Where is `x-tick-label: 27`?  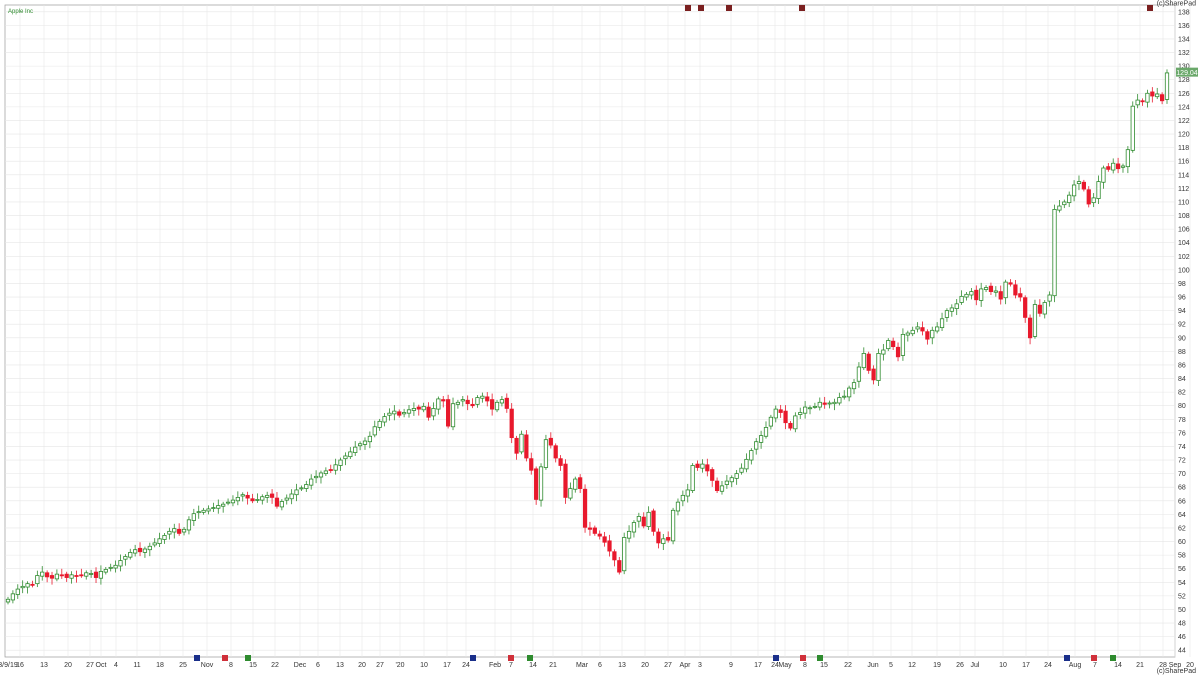 x-tick-label: 27 is located at coordinates (380, 665).